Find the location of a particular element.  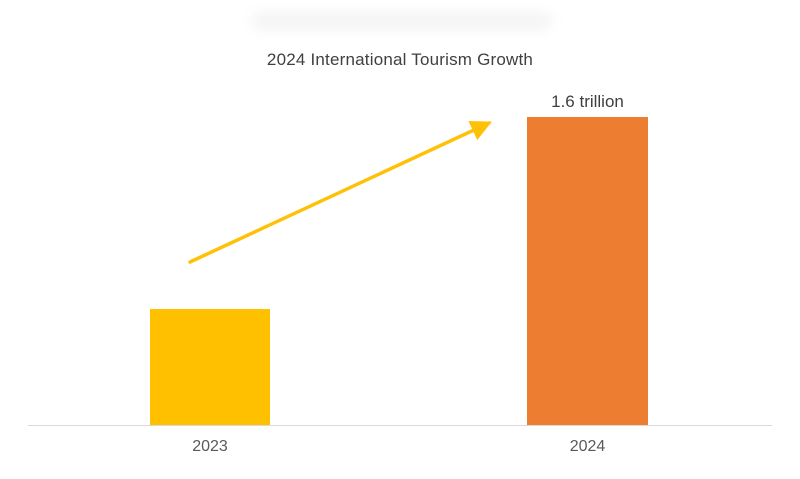

chart-title: 2024 International Tourism Growth is located at coordinates (400, 59).